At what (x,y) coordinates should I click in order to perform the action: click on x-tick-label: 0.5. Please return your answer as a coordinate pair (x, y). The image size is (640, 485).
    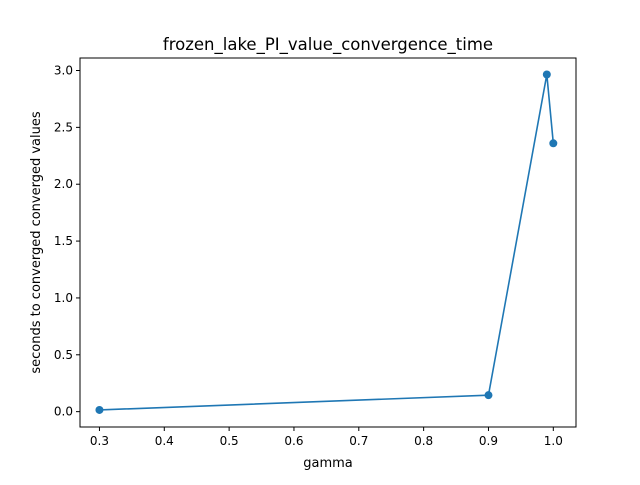
    Looking at the image, I should click on (229, 441).